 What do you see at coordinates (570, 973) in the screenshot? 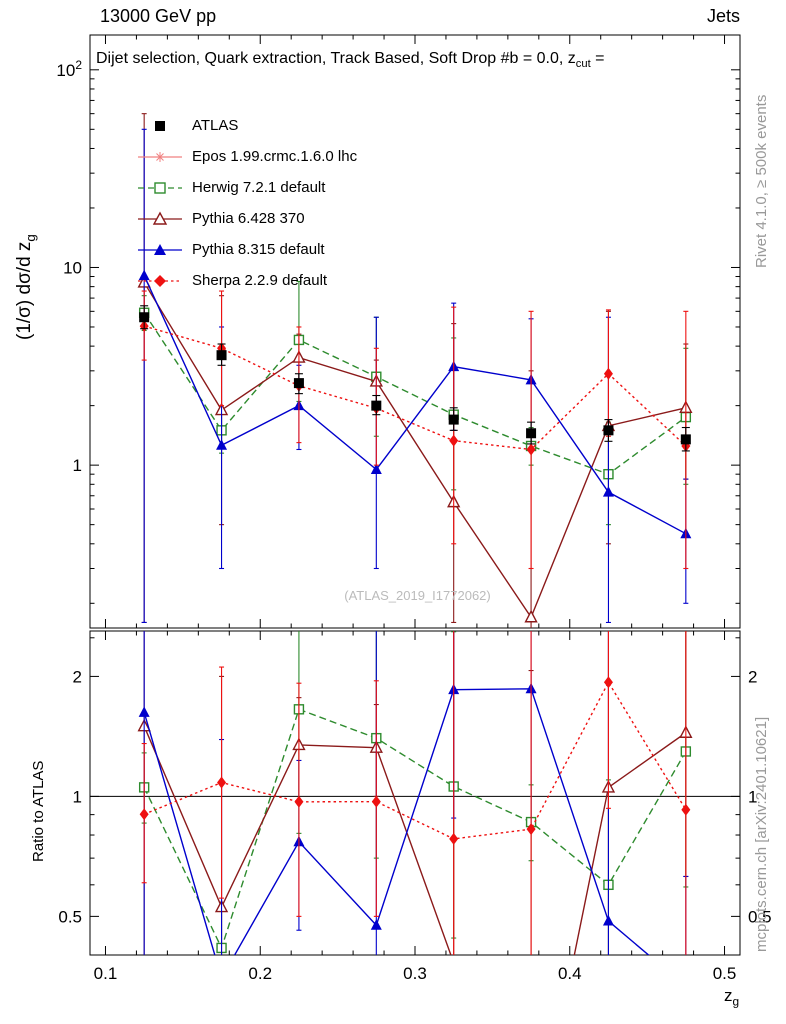
I see `svg-text: 0.4` at bounding box center [570, 973].